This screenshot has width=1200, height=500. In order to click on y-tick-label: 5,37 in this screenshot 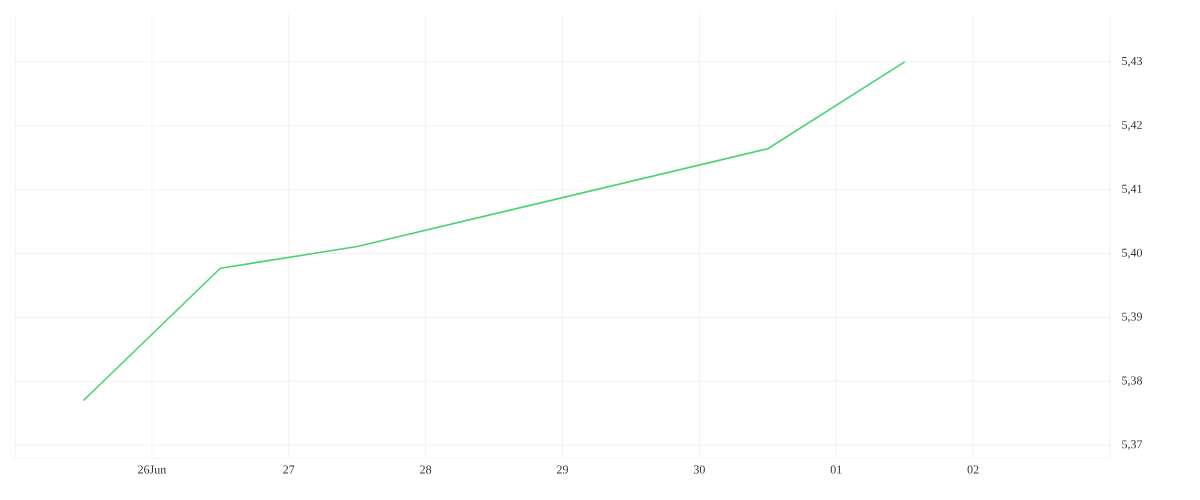, I will do `click(1132, 445)`.